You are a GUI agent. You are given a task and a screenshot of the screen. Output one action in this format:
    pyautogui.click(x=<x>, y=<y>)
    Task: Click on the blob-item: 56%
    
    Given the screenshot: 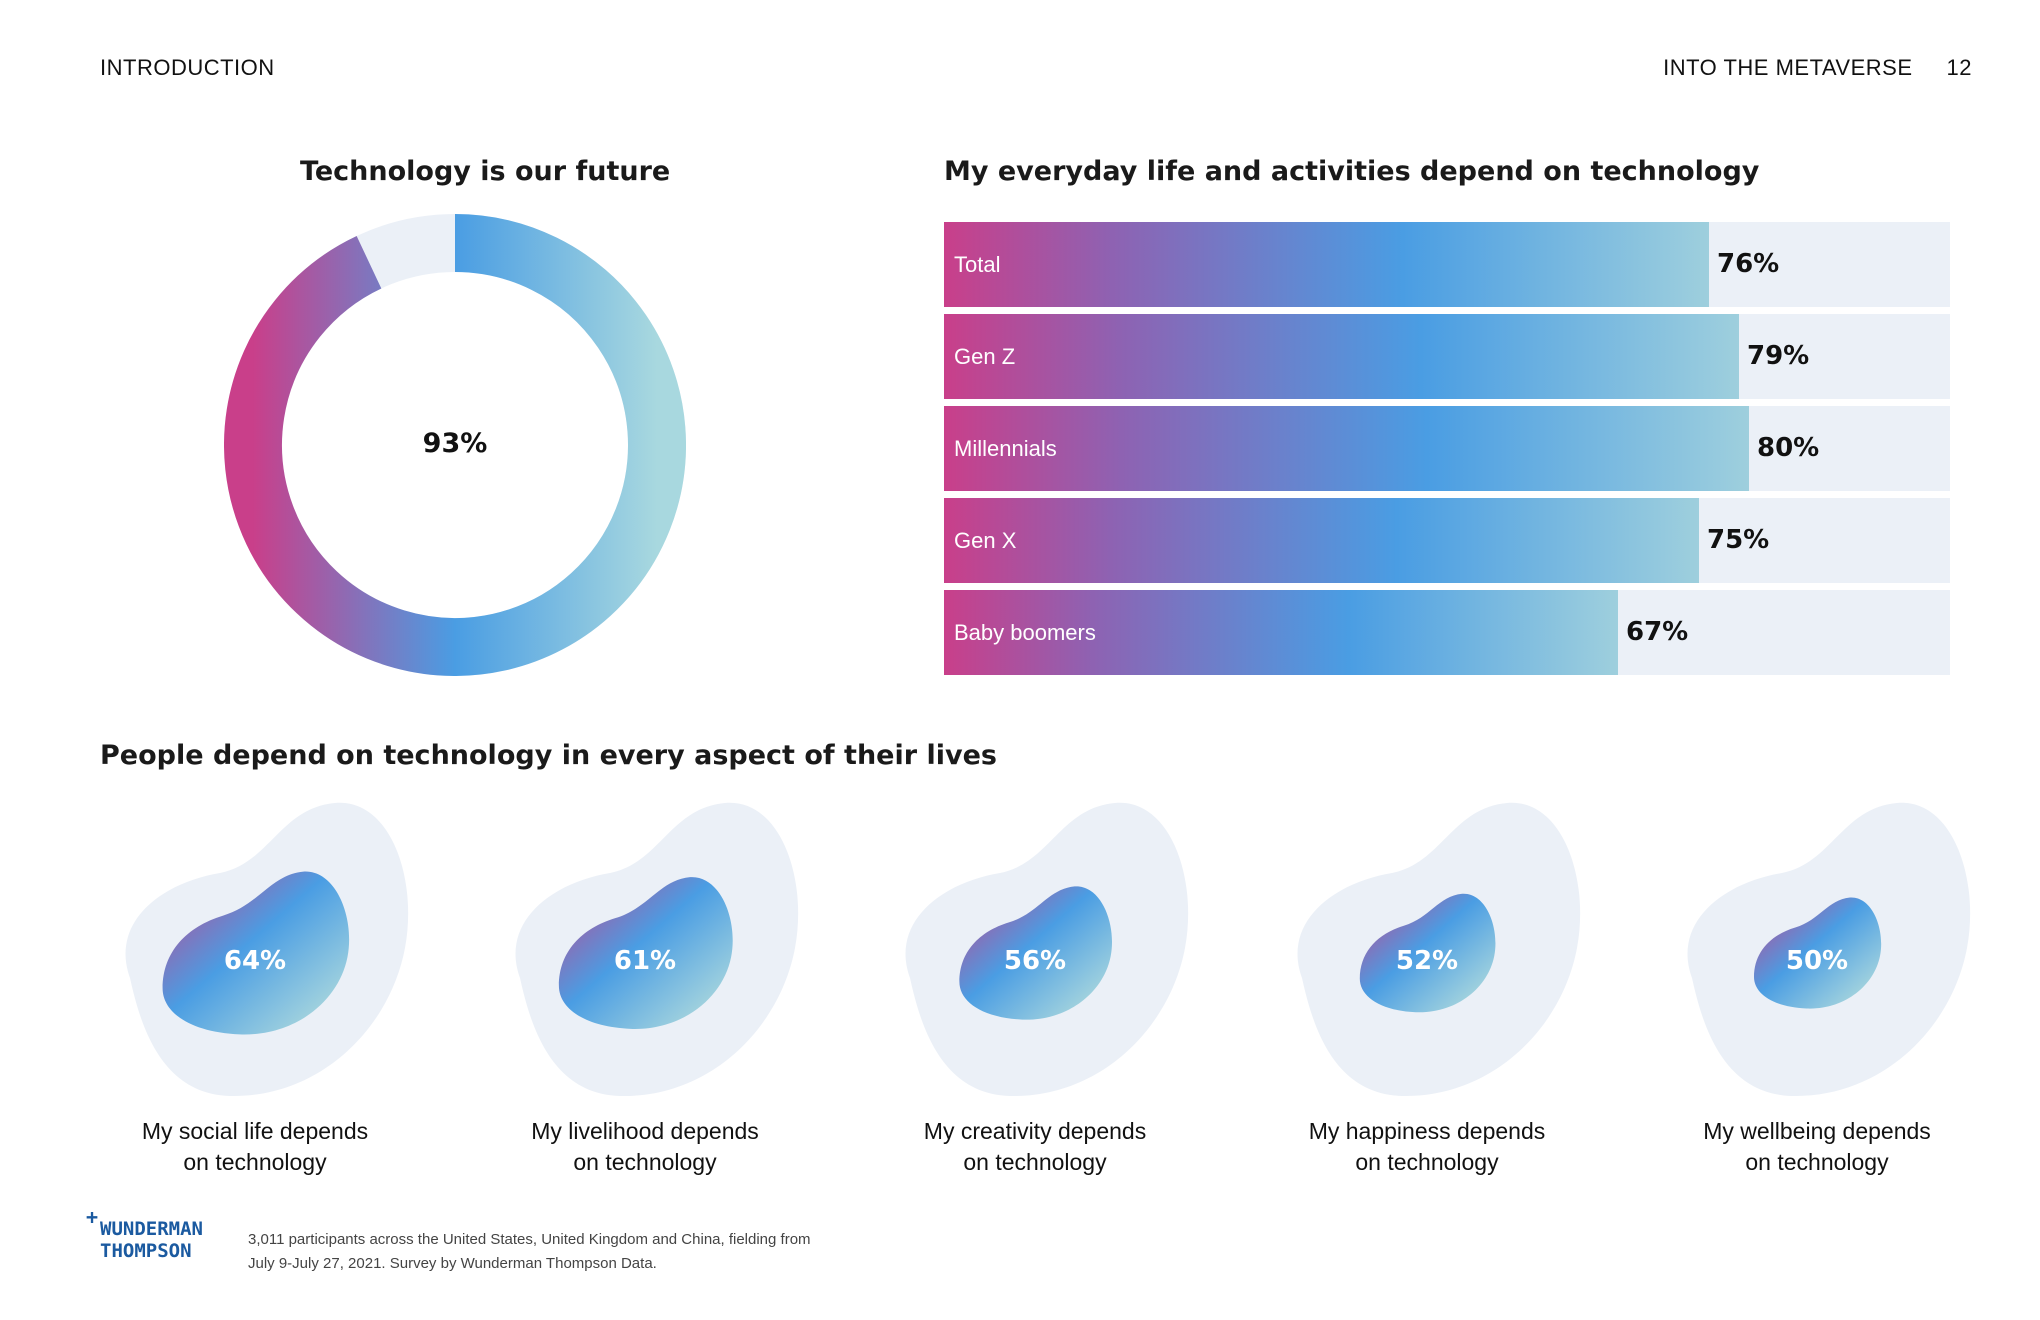 What is the action you would take?
    pyautogui.click(x=1035, y=948)
    